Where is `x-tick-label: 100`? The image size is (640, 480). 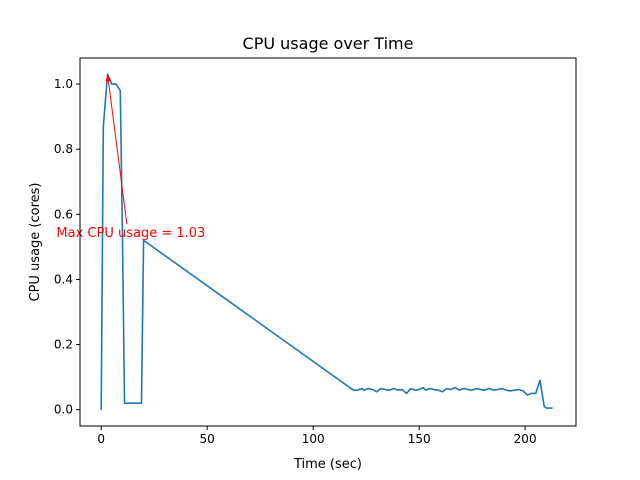 x-tick-label: 100 is located at coordinates (313, 439).